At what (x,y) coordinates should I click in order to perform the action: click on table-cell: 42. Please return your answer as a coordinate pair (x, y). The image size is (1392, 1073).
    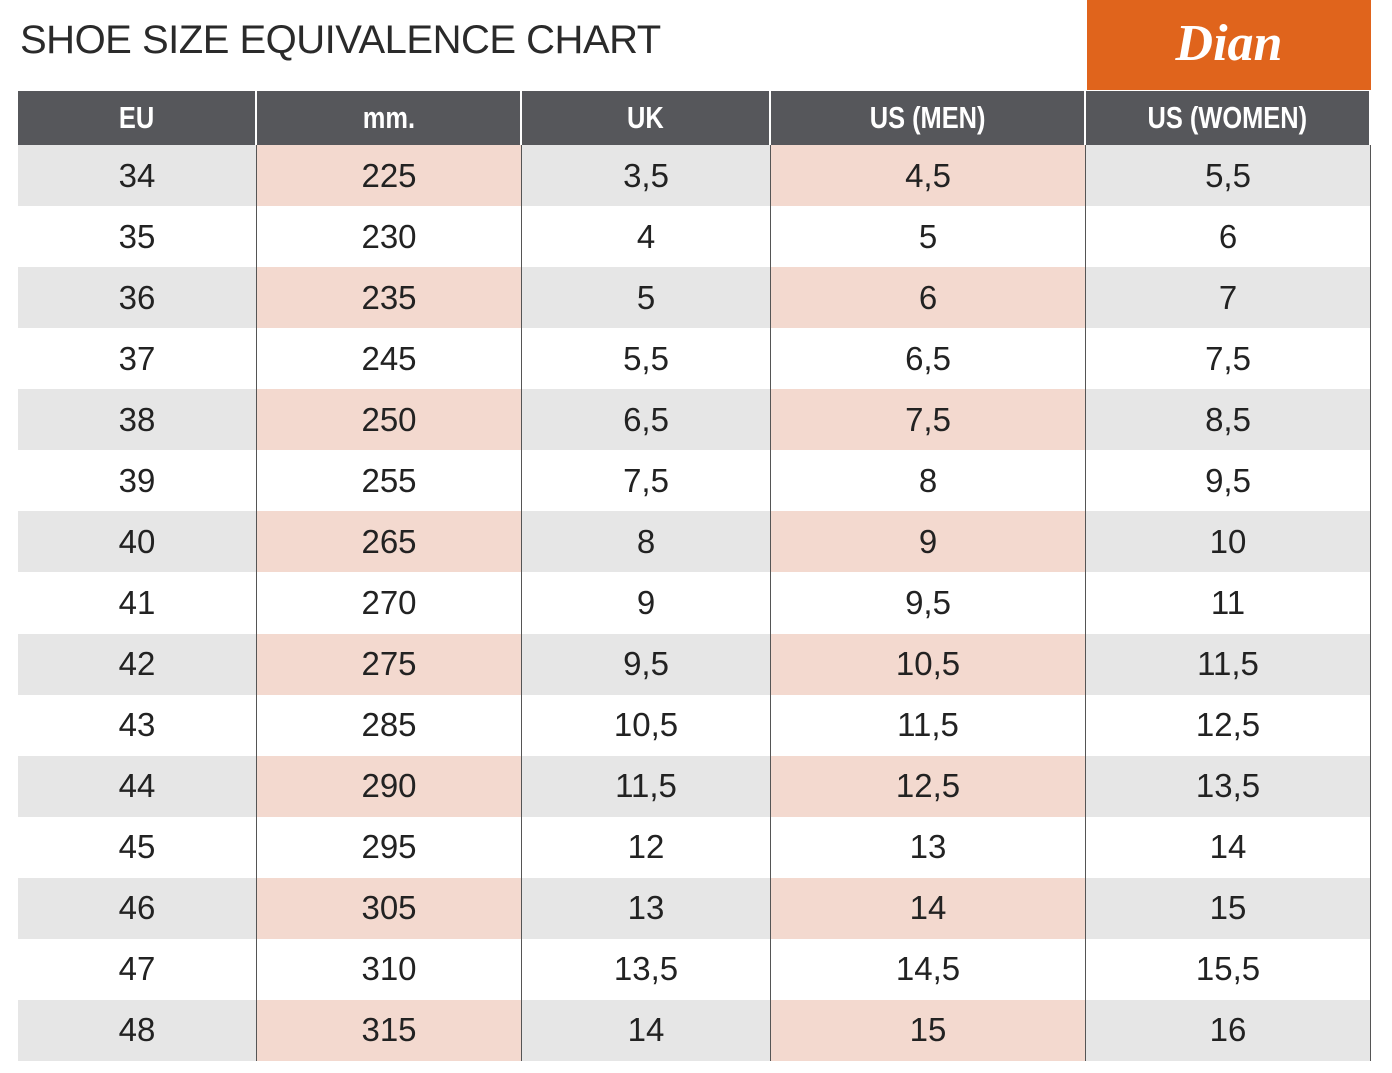
    Looking at the image, I should click on (137, 664).